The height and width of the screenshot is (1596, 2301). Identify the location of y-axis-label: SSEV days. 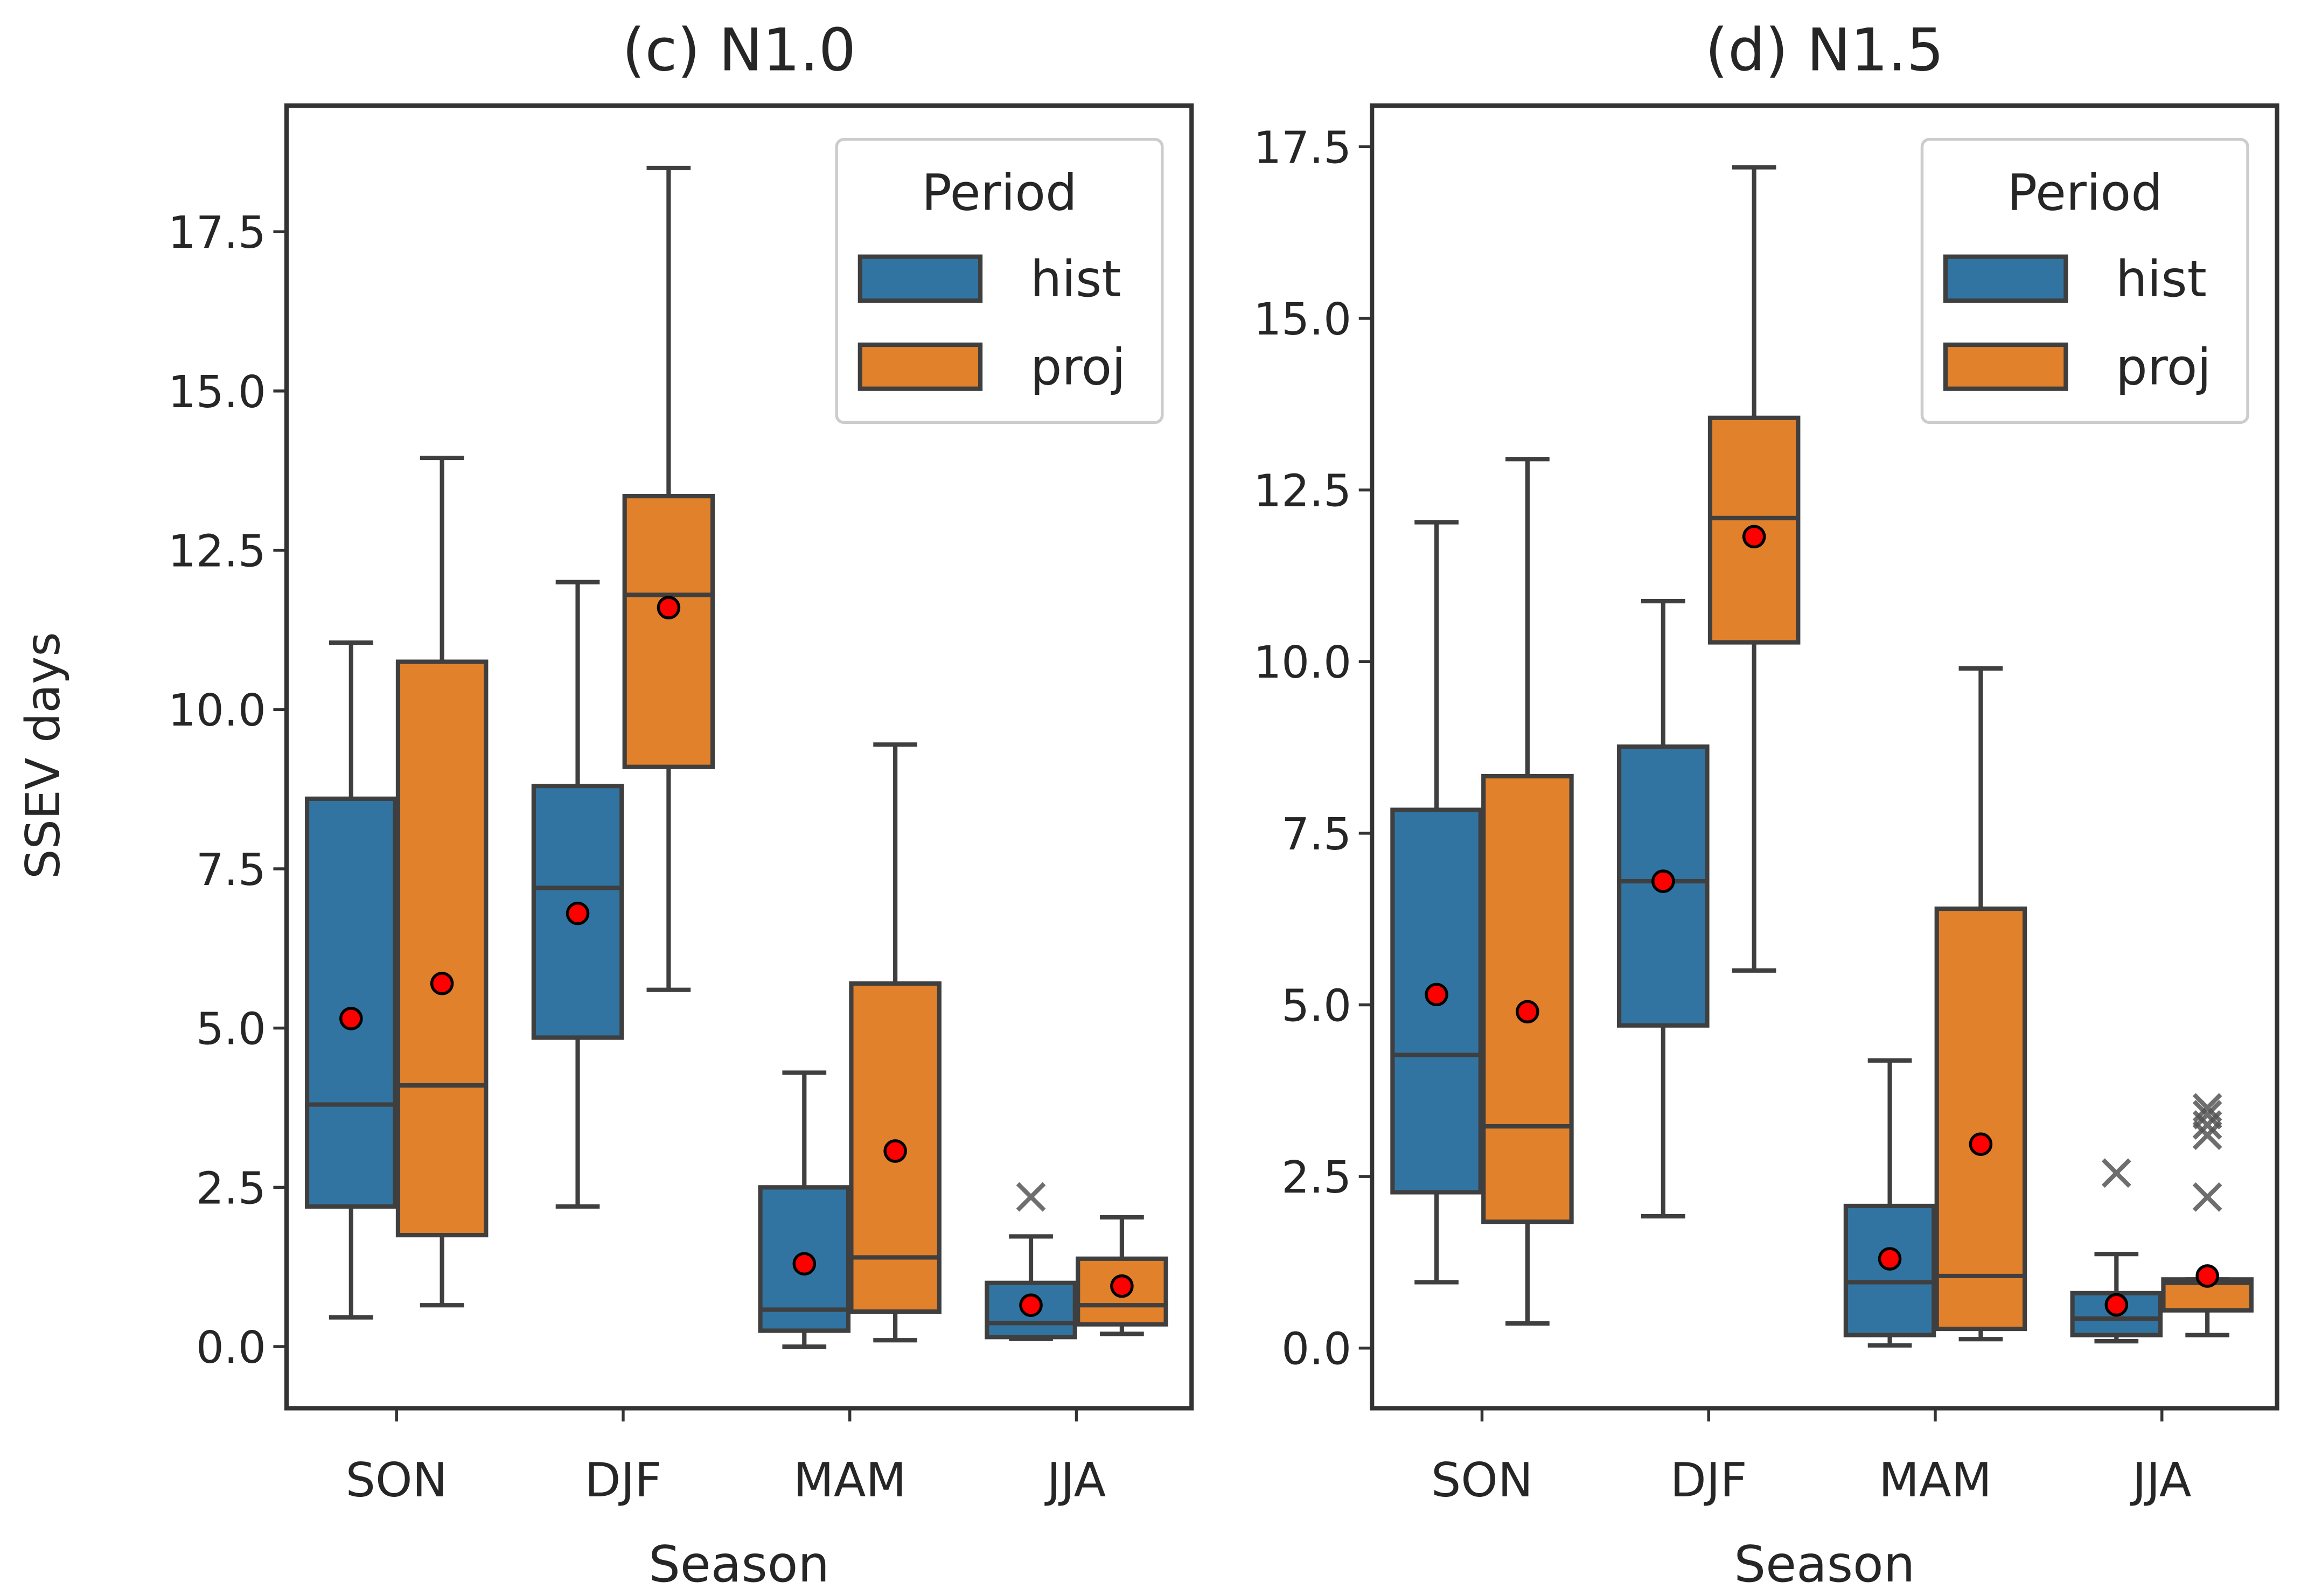
(44, 755).